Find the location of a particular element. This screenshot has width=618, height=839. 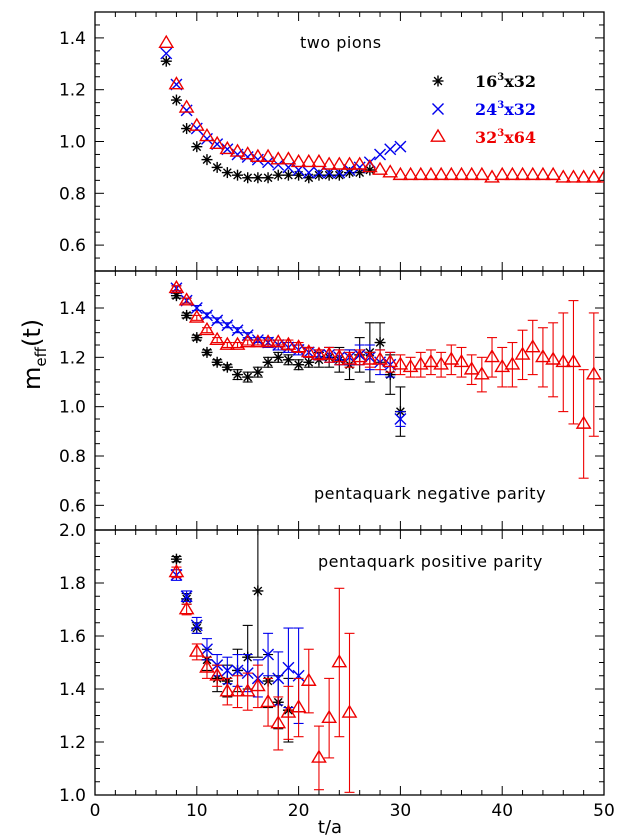

y-tick-label: 1.0 is located at coordinates (72, 408).